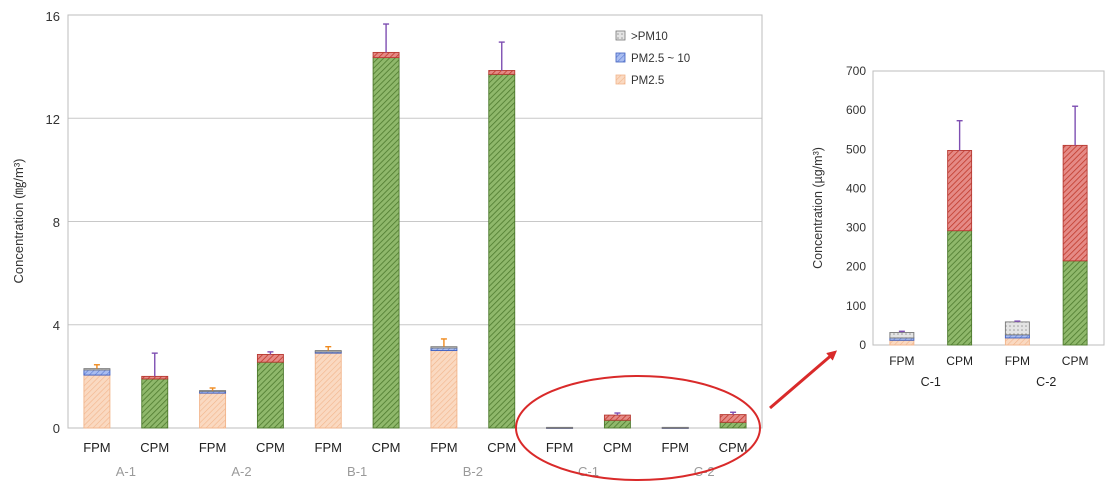 The image size is (1114, 492). What do you see at coordinates (443, 447) in the screenshot?
I see `x-tick-label-main-6: FPM` at bounding box center [443, 447].